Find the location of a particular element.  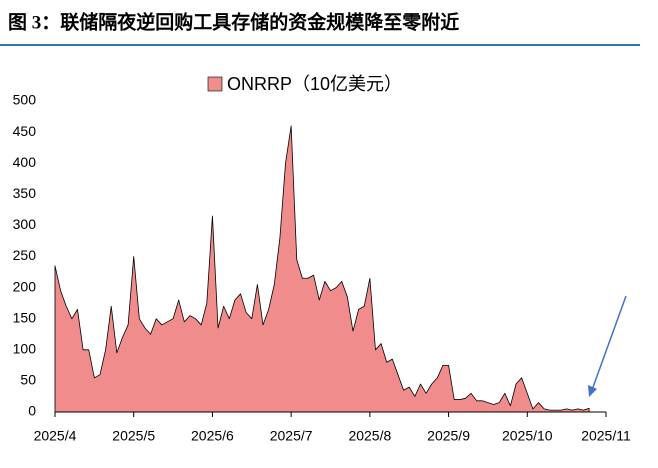

arrow is located at coordinates (609, 343).